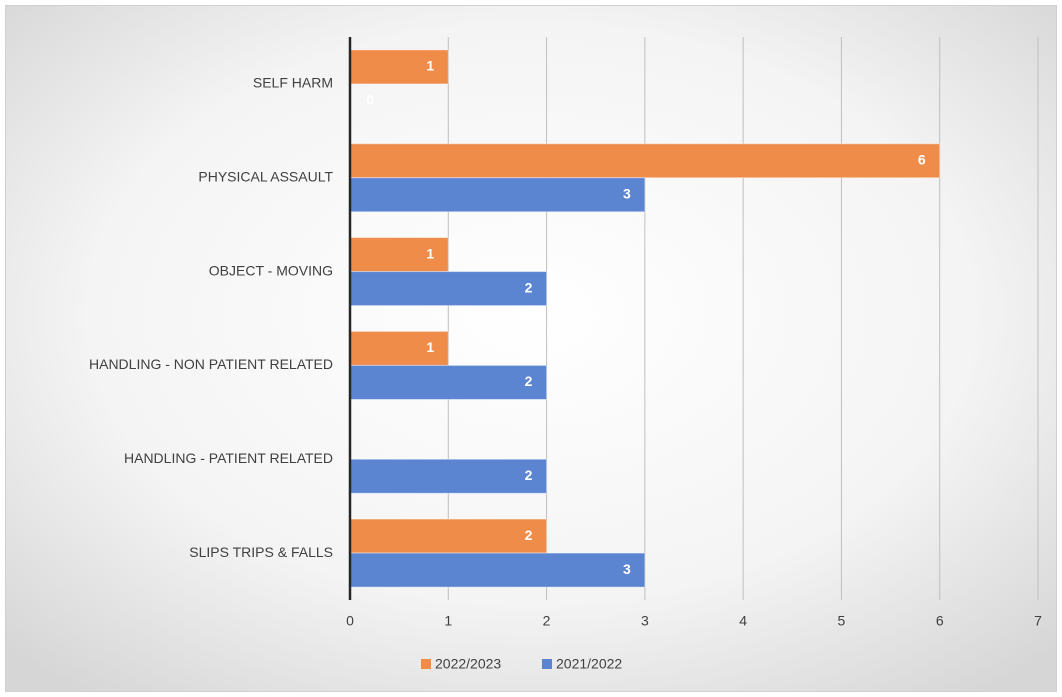  I want to click on y-tick-label: SELF HARM, so click(293, 83).